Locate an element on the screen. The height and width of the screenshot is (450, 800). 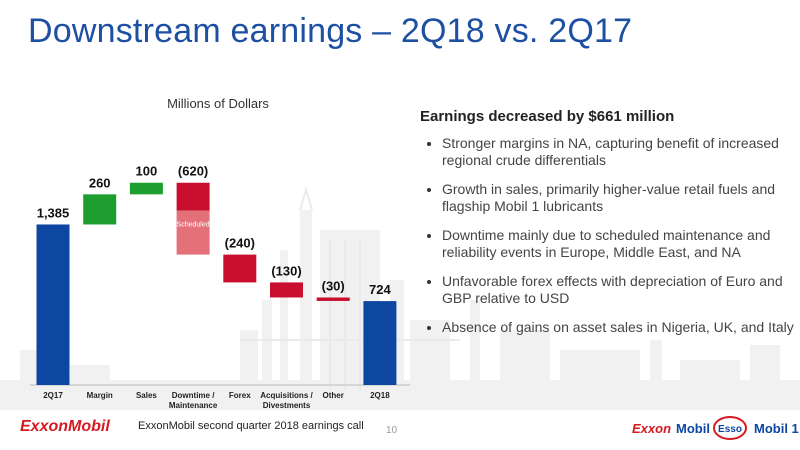
category-label-5: Forex is located at coordinates (240, 395).